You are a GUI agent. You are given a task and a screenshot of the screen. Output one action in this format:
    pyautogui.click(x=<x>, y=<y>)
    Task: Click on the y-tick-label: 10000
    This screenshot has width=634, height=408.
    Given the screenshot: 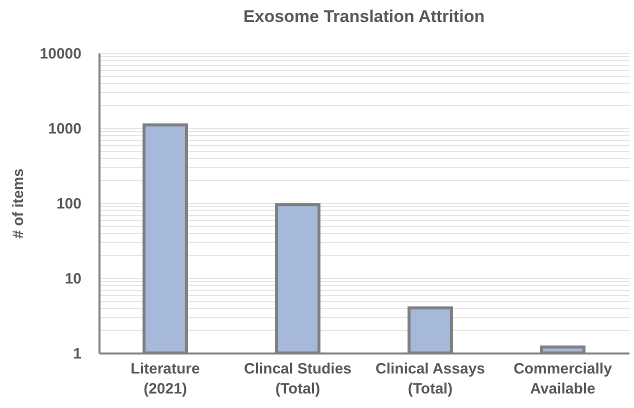 What is the action you would take?
    pyautogui.click(x=61, y=54)
    